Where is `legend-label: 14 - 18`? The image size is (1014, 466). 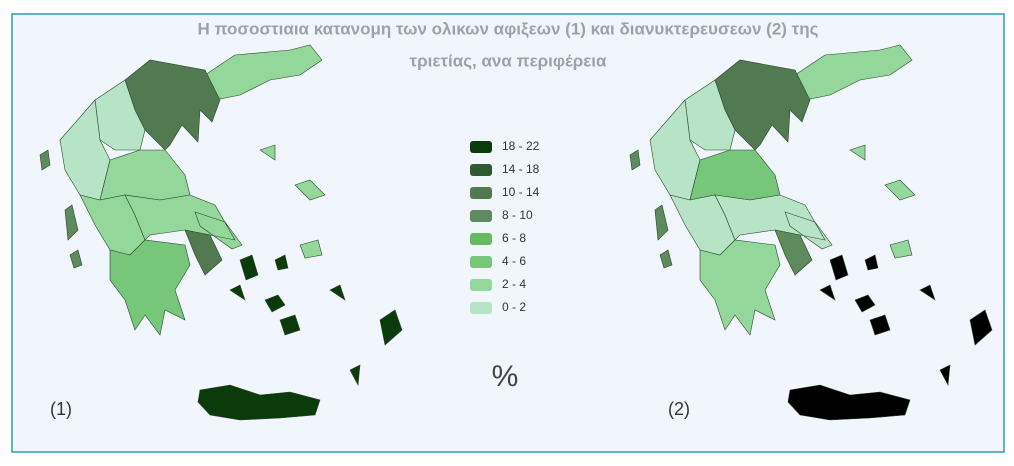
legend-label: 14 - 18 is located at coordinates (521, 169).